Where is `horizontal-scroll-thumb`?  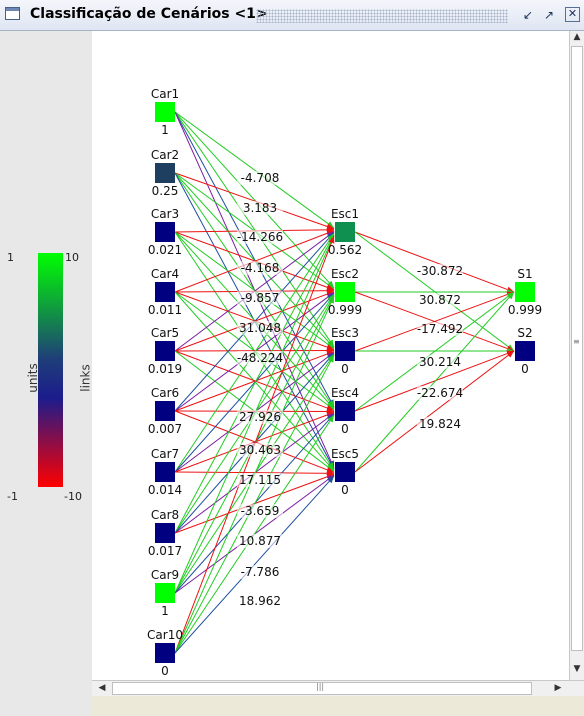 horizontal-scroll-thumb is located at coordinates (322, 688).